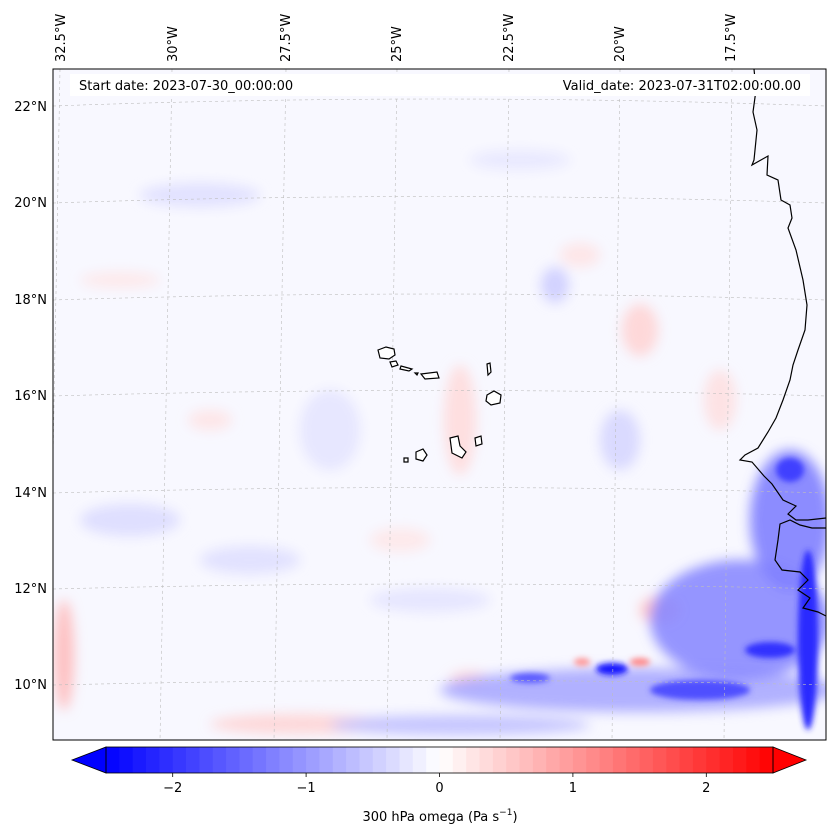  I want to click on date-strip, so click(440, 85).